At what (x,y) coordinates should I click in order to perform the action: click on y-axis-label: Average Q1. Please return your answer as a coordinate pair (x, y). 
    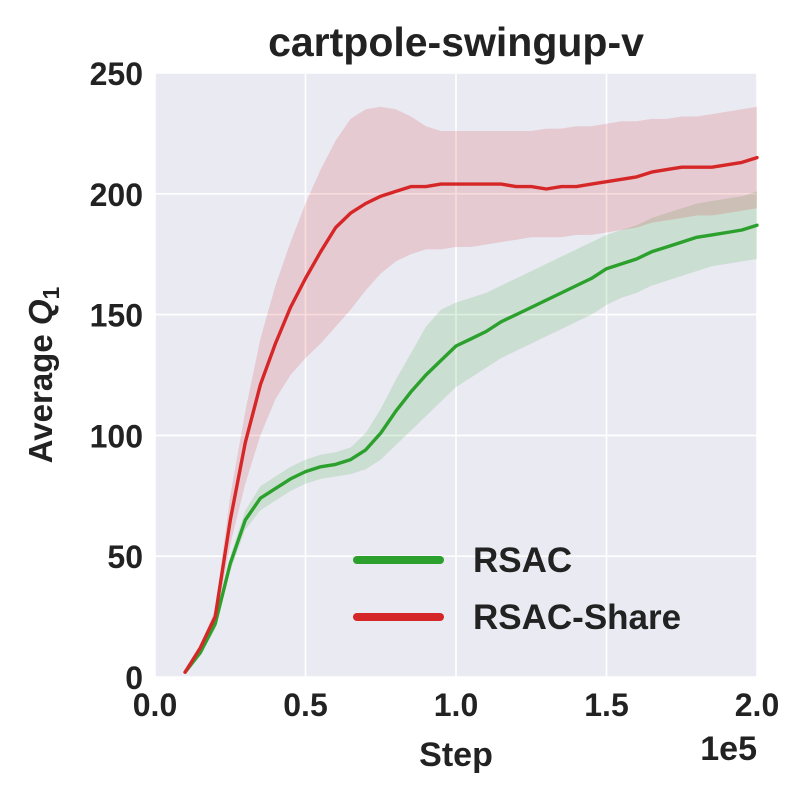
    Looking at the image, I should click on (43, 374).